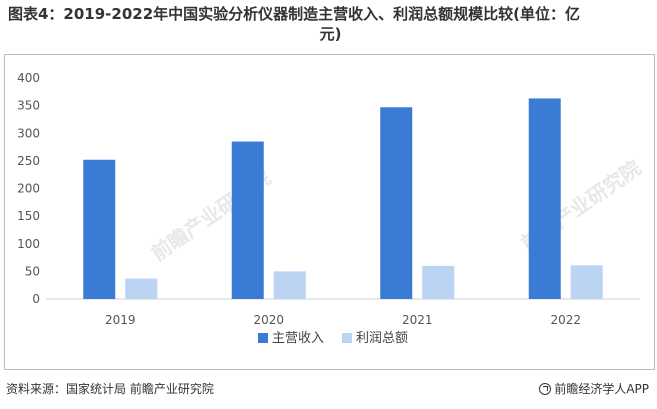 The width and height of the screenshot is (657, 409). I want to click on brand-credit: 前瞻经济学人APP, so click(594, 388).